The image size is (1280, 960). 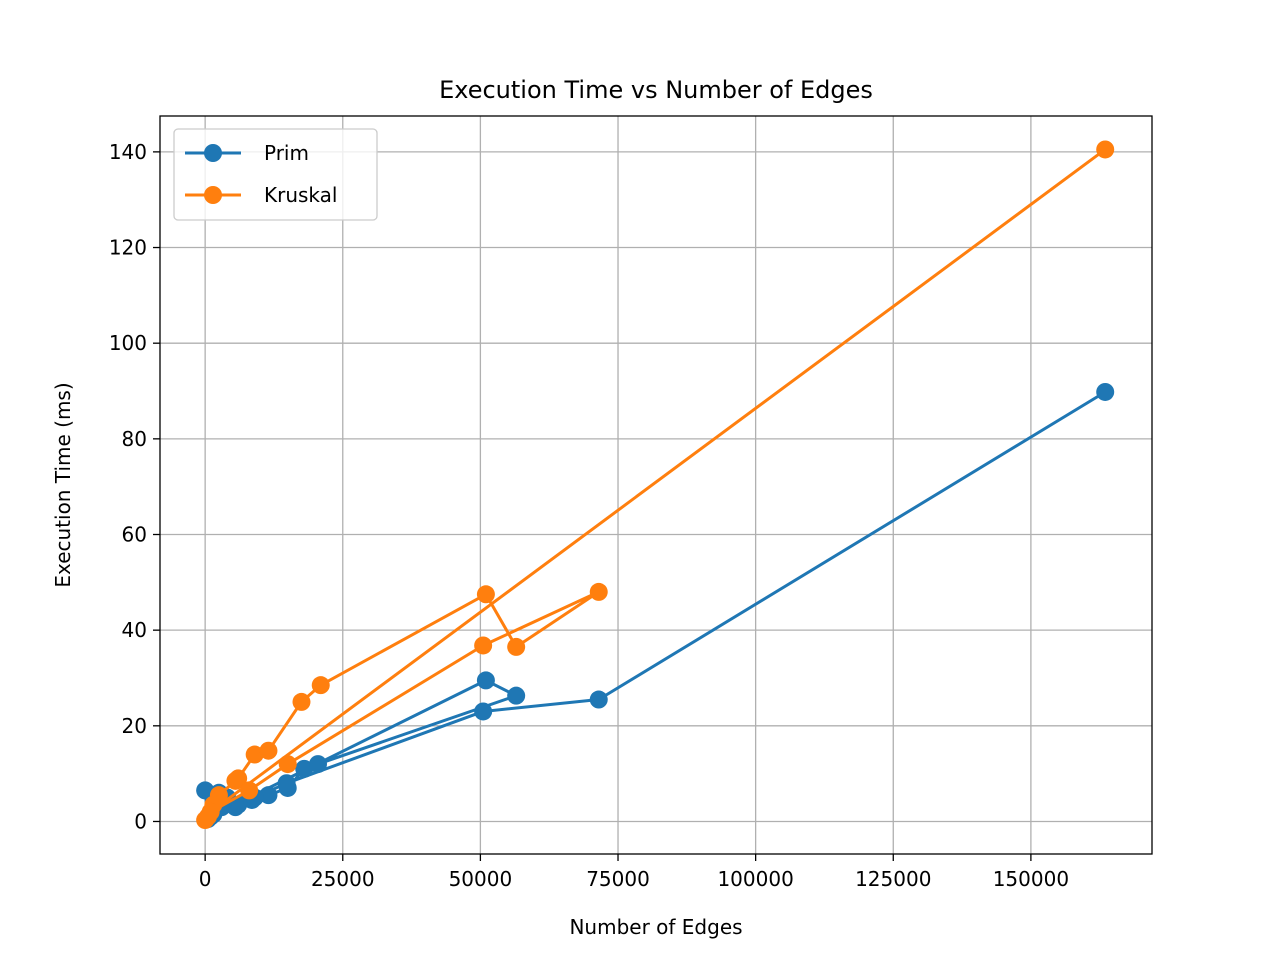 What do you see at coordinates (481, 879) in the screenshot?
I see `x-tick-label: 50000` at bounding box center [481, 879].